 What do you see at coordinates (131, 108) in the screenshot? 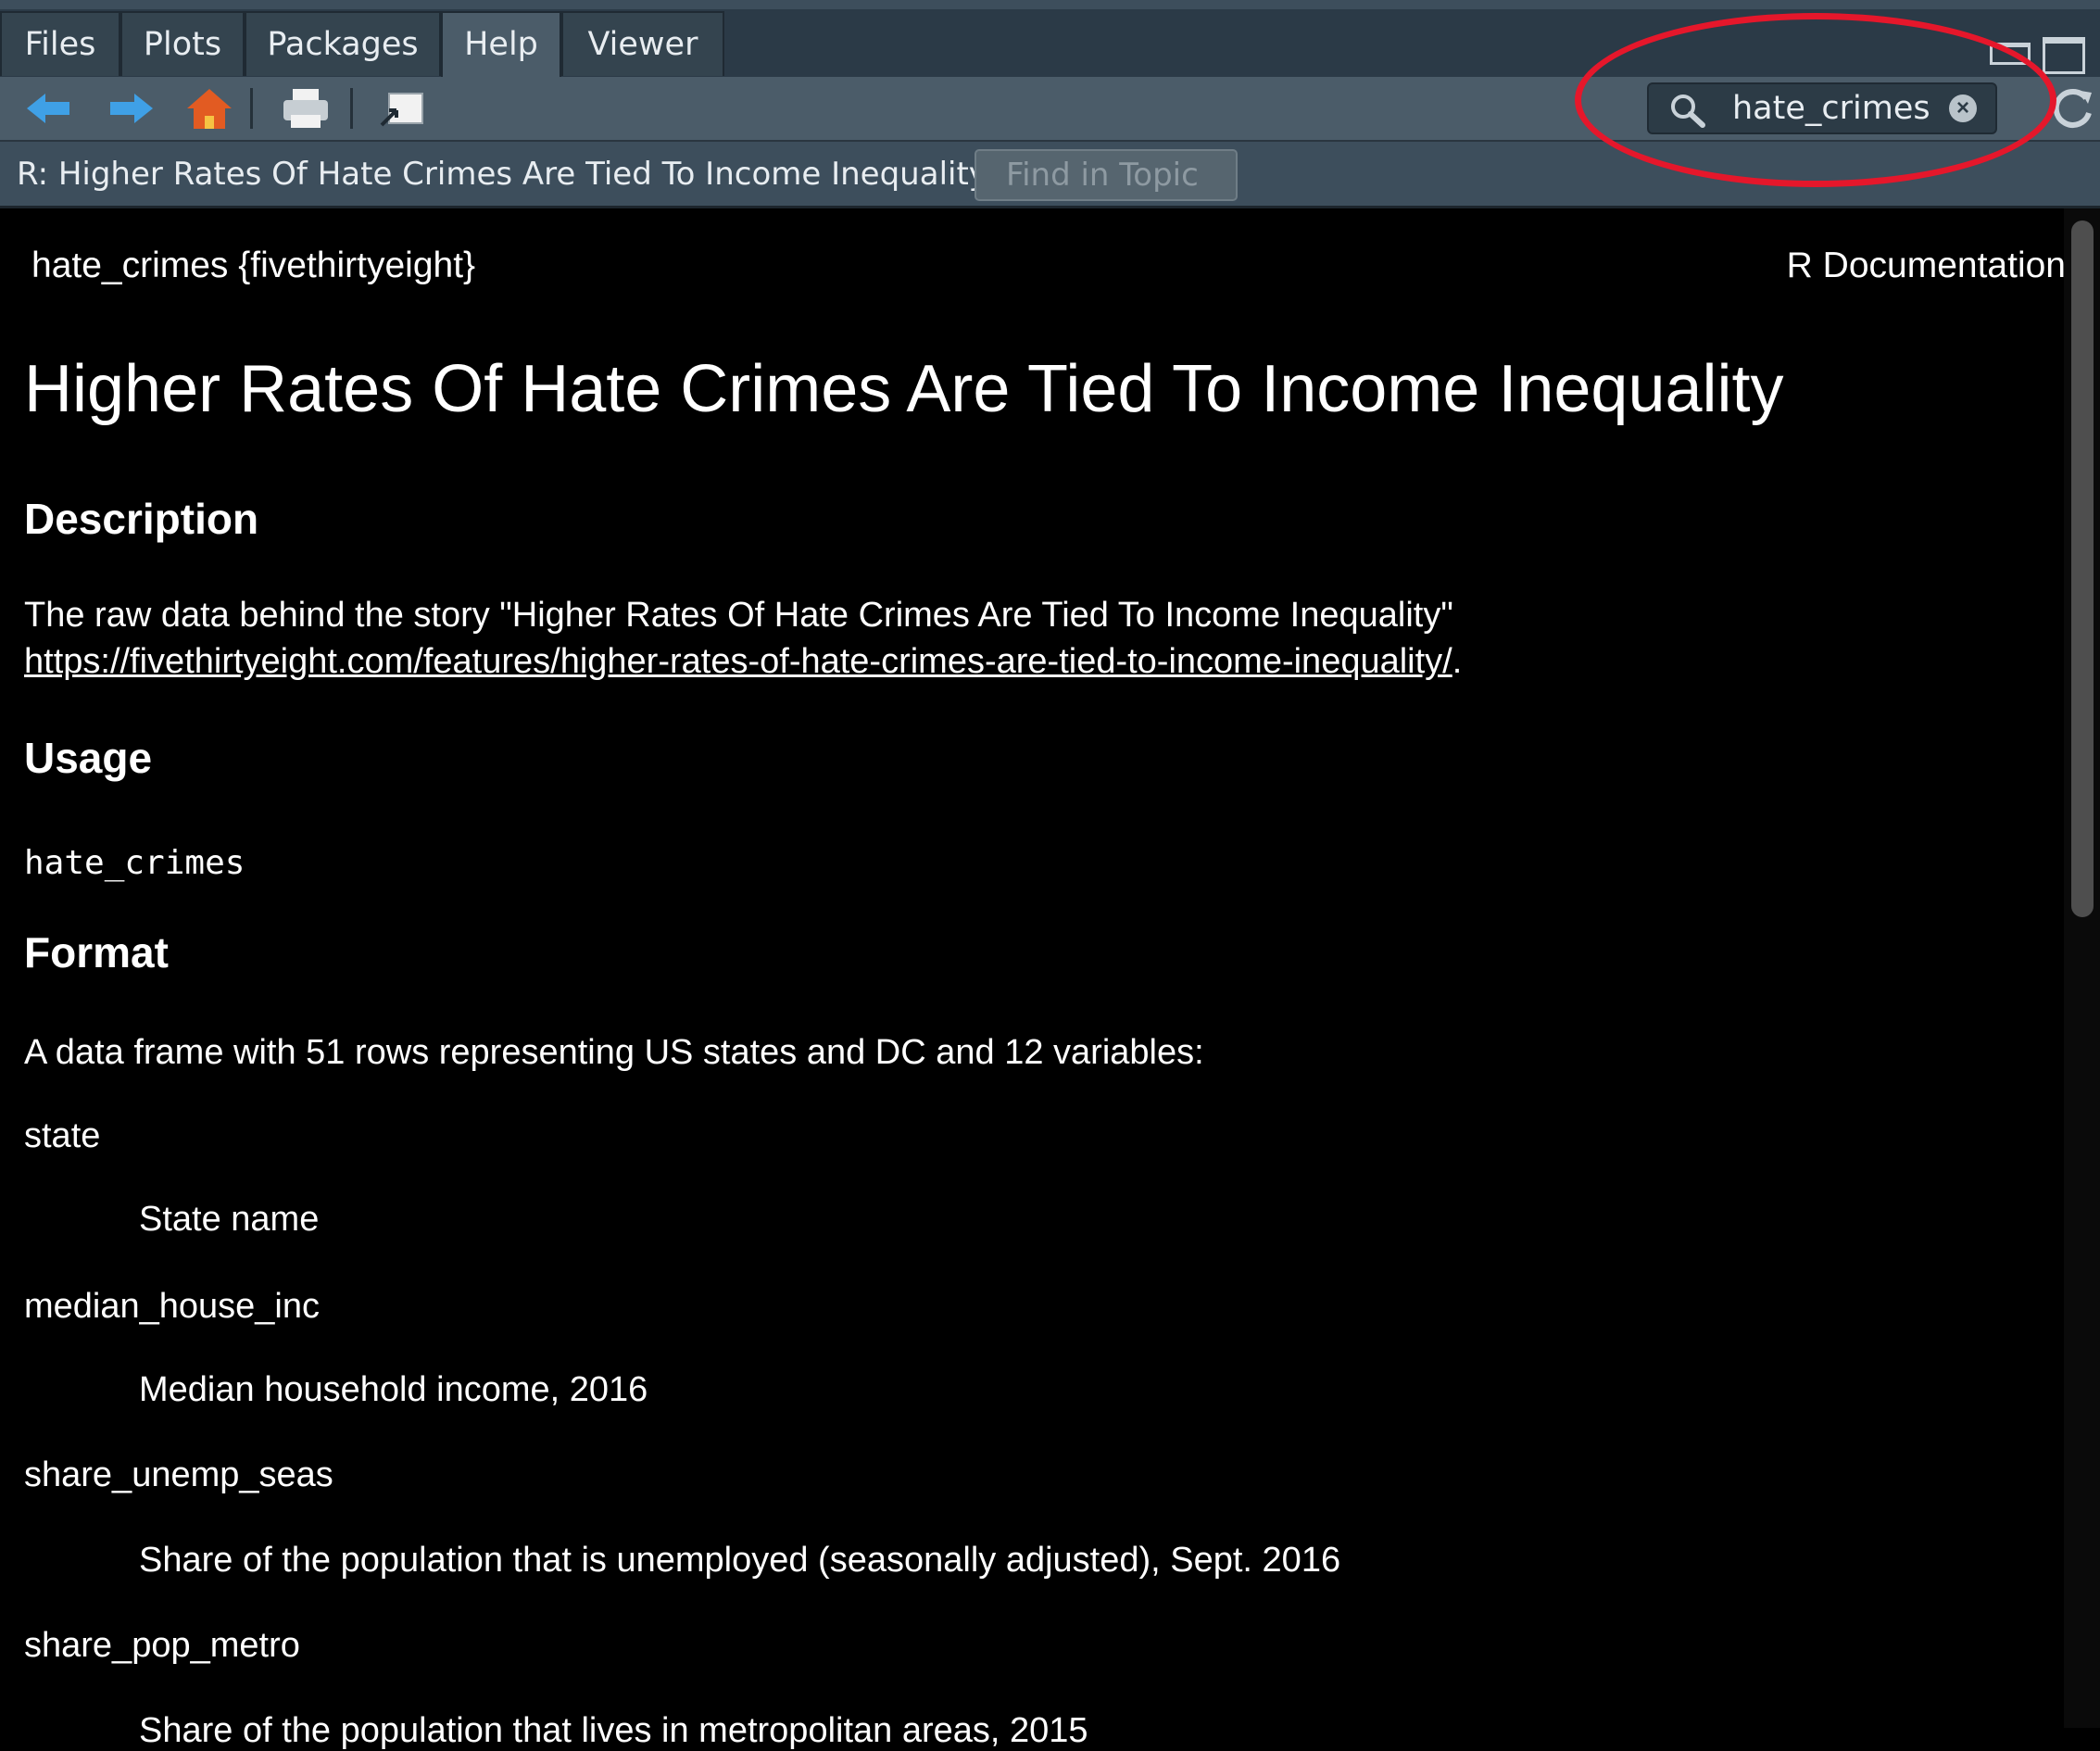
I see `arrow-right-icon` at bounding box center [131, 108].